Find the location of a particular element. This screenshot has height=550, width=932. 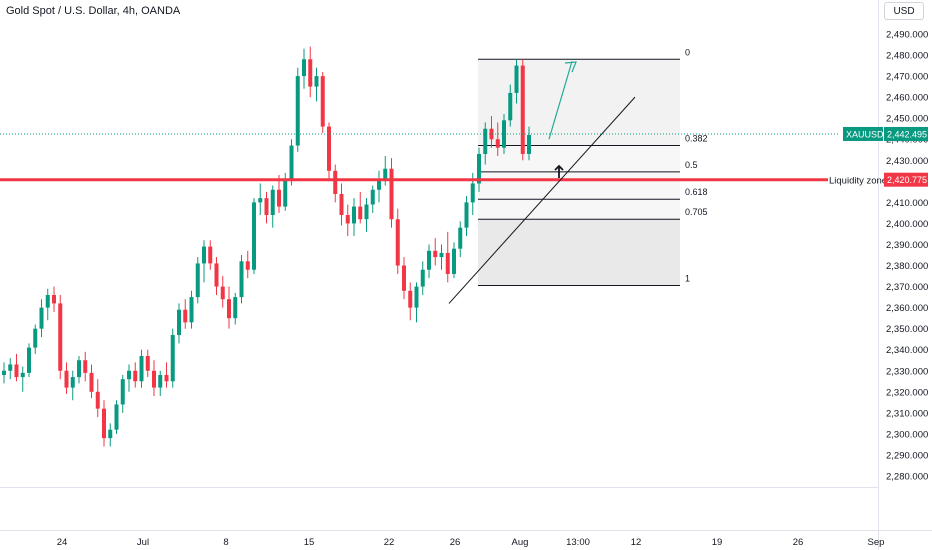

time-tick-label: 8 is located at coordinates (225, 542).